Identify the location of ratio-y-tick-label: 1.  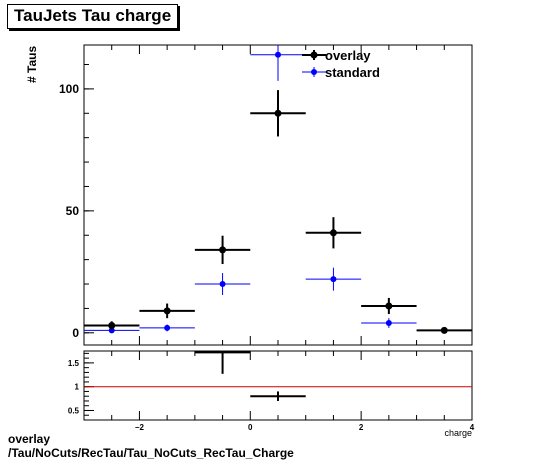
(77, 387).